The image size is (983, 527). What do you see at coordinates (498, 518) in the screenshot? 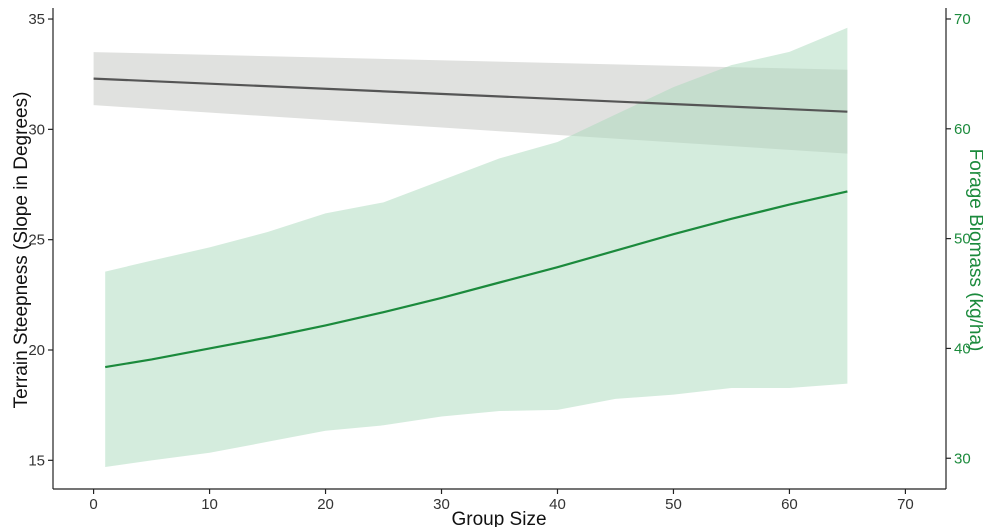
I see `x-axis-title: Group Size` at bounding box center [498, 518].